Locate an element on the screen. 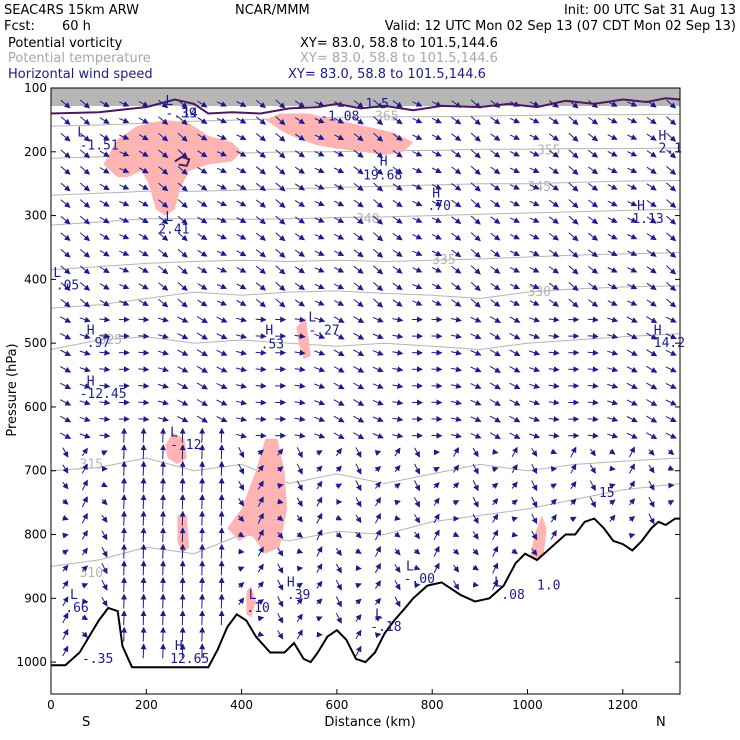 The height and width of the screenshot is (740, 740). extrema-label: 2.41 is located at coordinates (173, 230).